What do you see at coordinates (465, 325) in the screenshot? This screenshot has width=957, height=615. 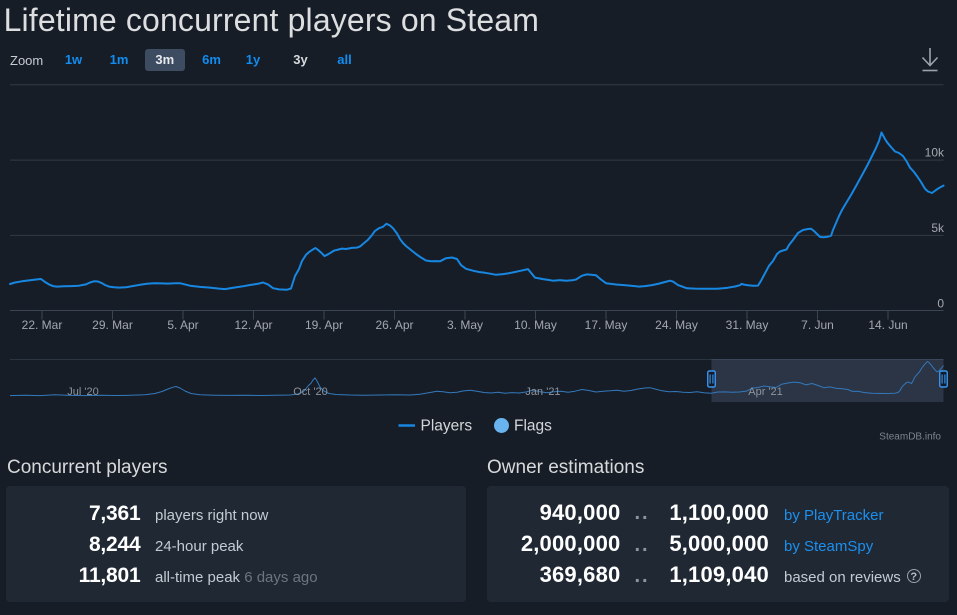 I see `svg-text: 3. May` at bounding box center [465, 325].